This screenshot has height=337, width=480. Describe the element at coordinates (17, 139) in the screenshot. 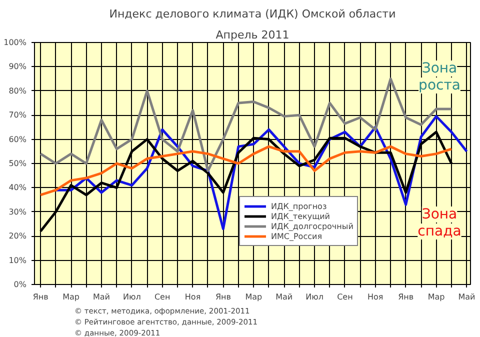

I see `y-tick-label: 60%` at that location.